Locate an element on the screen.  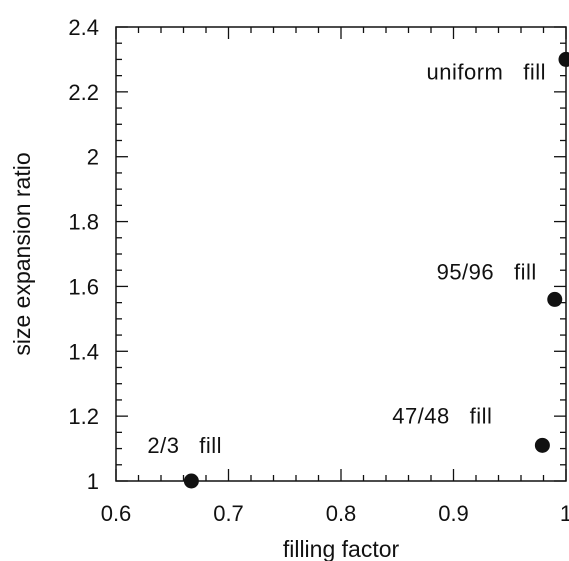
y-tick-label: 1.4 is located at coordinates (83, 351).